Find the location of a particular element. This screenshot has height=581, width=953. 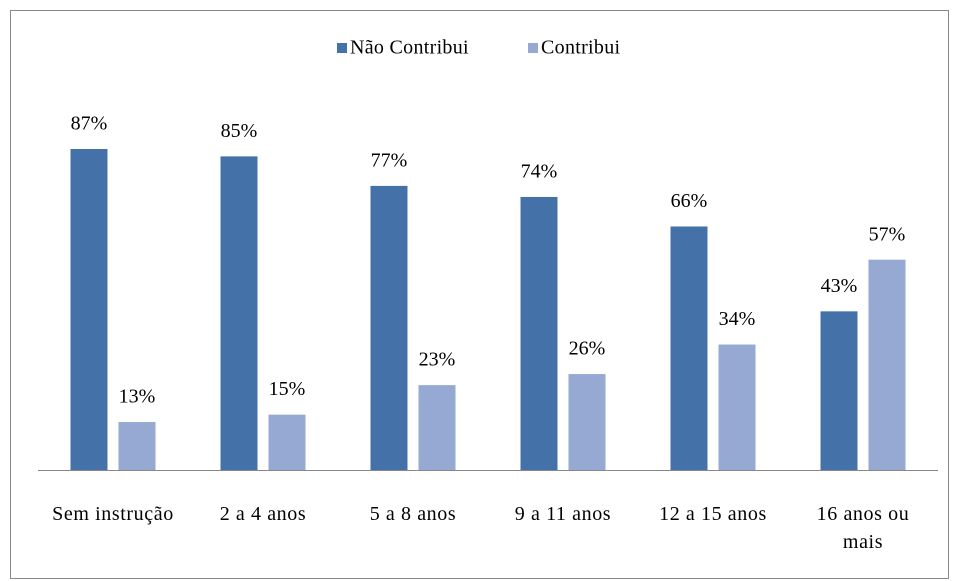

x-tick-label: 9 a 11 anos is located at coordinates (563, 514).